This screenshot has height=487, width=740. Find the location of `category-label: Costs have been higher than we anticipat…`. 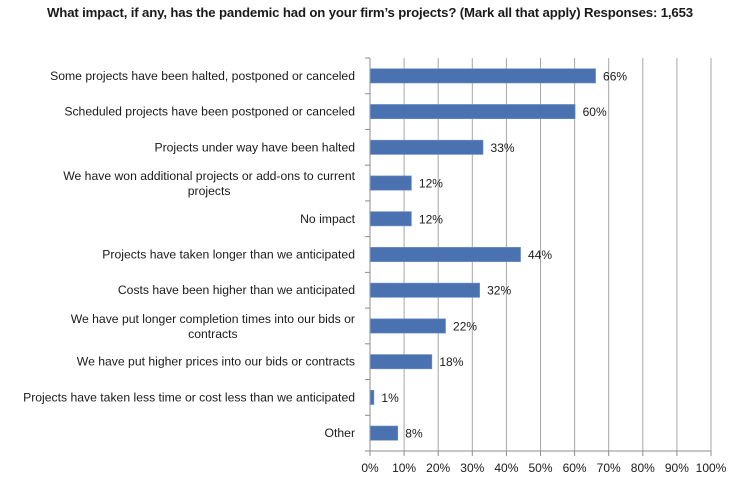

category-label: Costs have been higher than we anticipat… is located at coordinates (236, 290).